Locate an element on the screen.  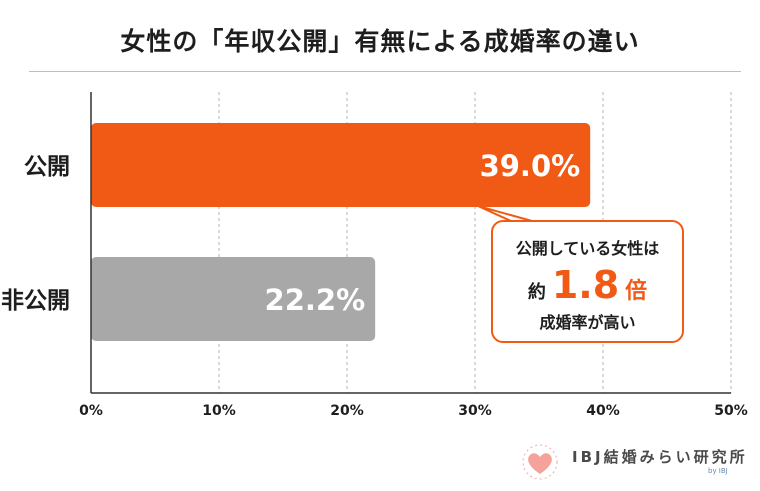
bar-data-label: 22.2% is located at coordinates (315, 300).